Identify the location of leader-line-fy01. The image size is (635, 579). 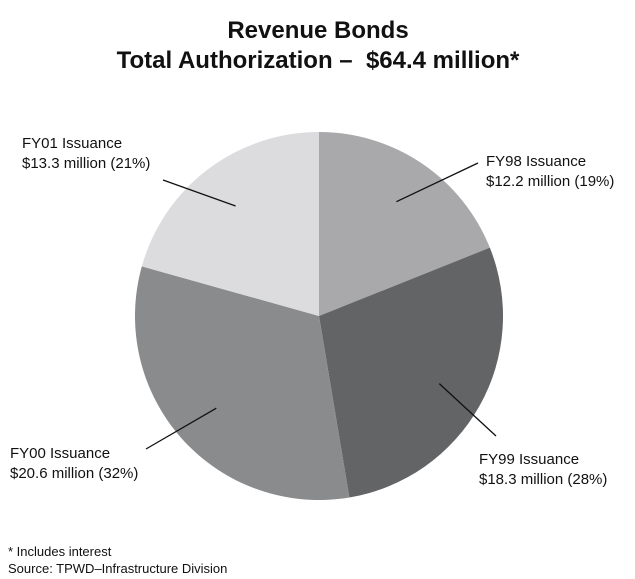
(199, 193).